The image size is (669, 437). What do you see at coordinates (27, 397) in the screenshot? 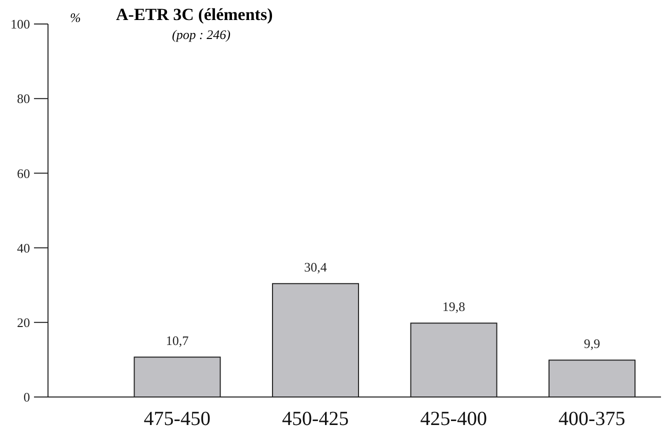
I see `y-tick-label: 0` at bounding box center [27, 397].